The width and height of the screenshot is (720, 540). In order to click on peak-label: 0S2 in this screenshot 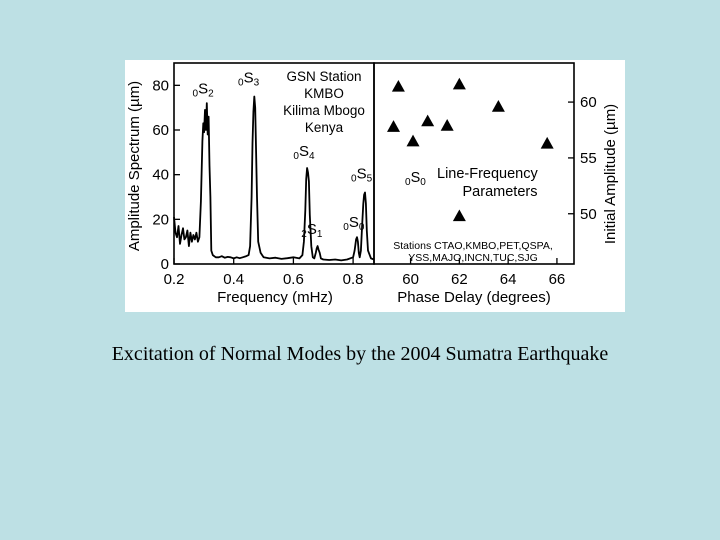, I will do `click(204, 89)`.